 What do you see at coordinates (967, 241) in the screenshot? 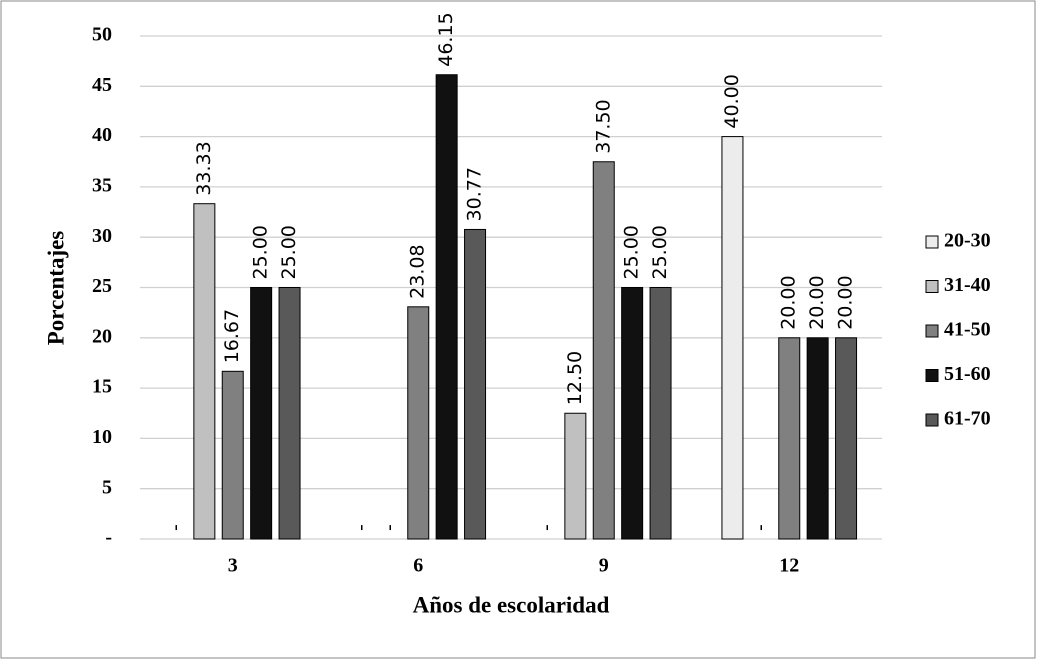
I see `legend-label: 20-30` at bounding box center [967, 241].